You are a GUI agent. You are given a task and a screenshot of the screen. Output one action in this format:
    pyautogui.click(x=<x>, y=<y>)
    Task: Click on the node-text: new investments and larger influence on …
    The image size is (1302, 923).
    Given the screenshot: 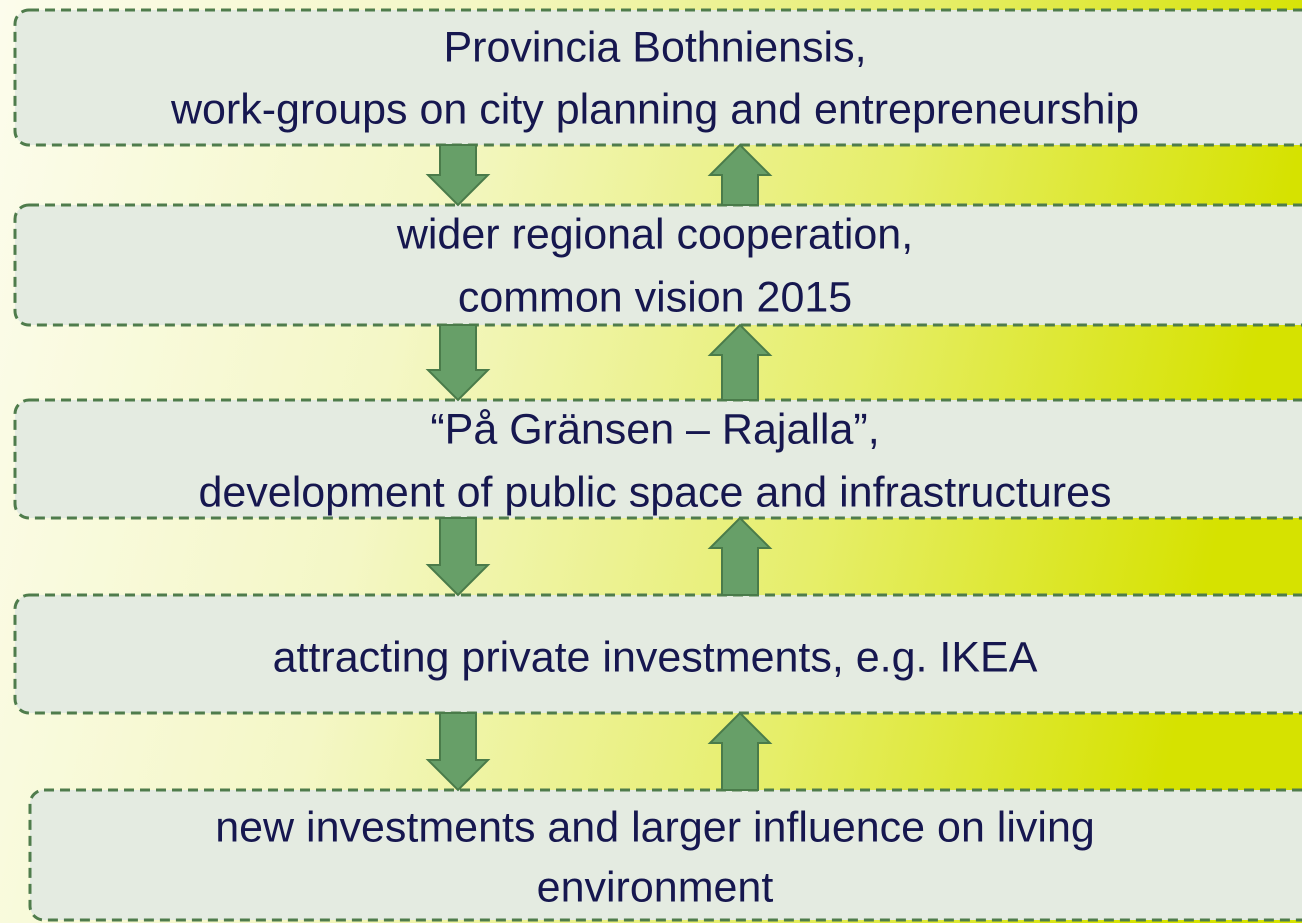 What is the action you would take?
    pyautogui.click(x=655, y=827)
    